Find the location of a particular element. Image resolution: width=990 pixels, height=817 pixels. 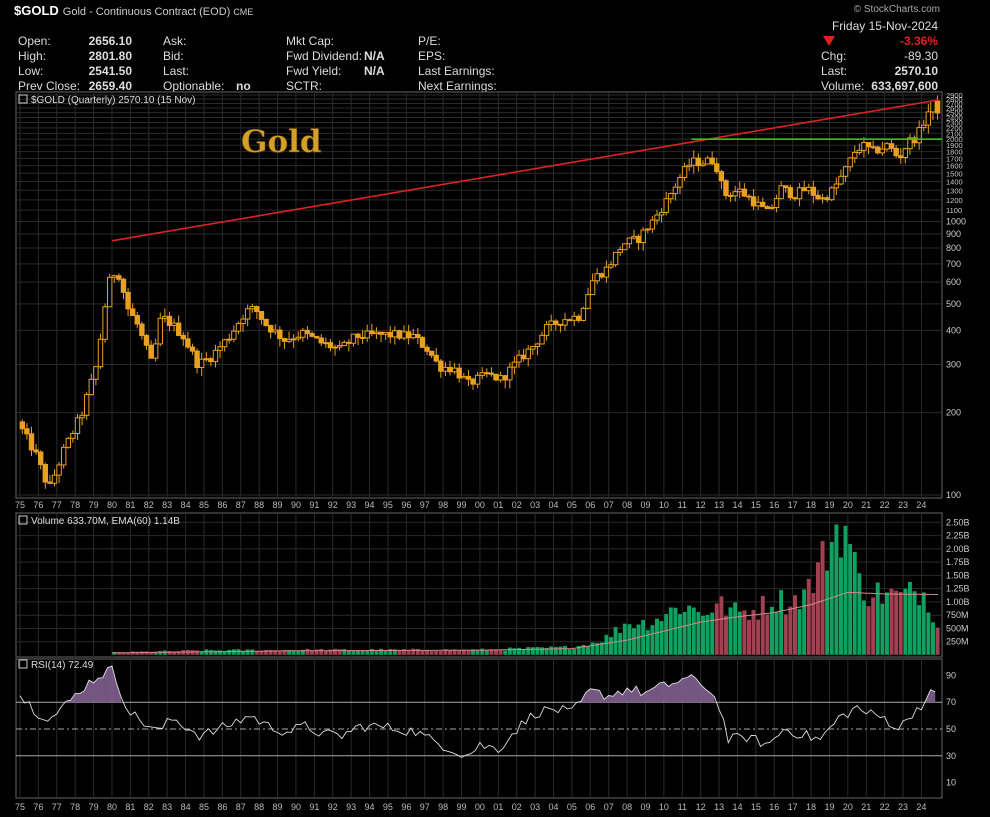

price-tick-label: 2900 is located at coordinates (954, 95).